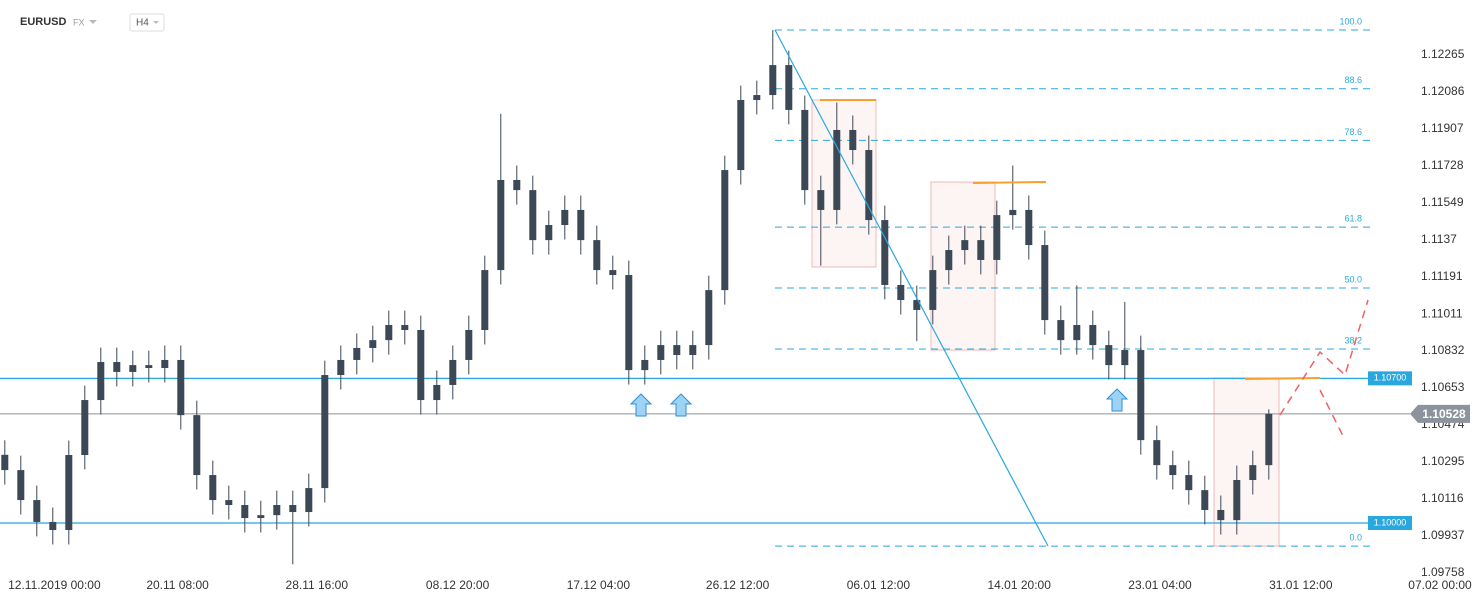 This screenshot has height=604, width=1482. Describe the element at coordinates (1019, 585) in the screenshot. I see `x-tick-label: 14.01 20:00` at that location.